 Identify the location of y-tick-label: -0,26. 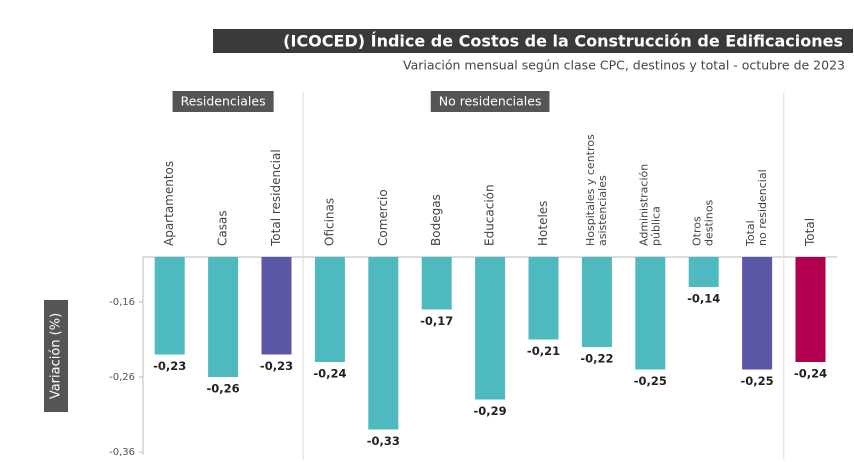
(122, 377).